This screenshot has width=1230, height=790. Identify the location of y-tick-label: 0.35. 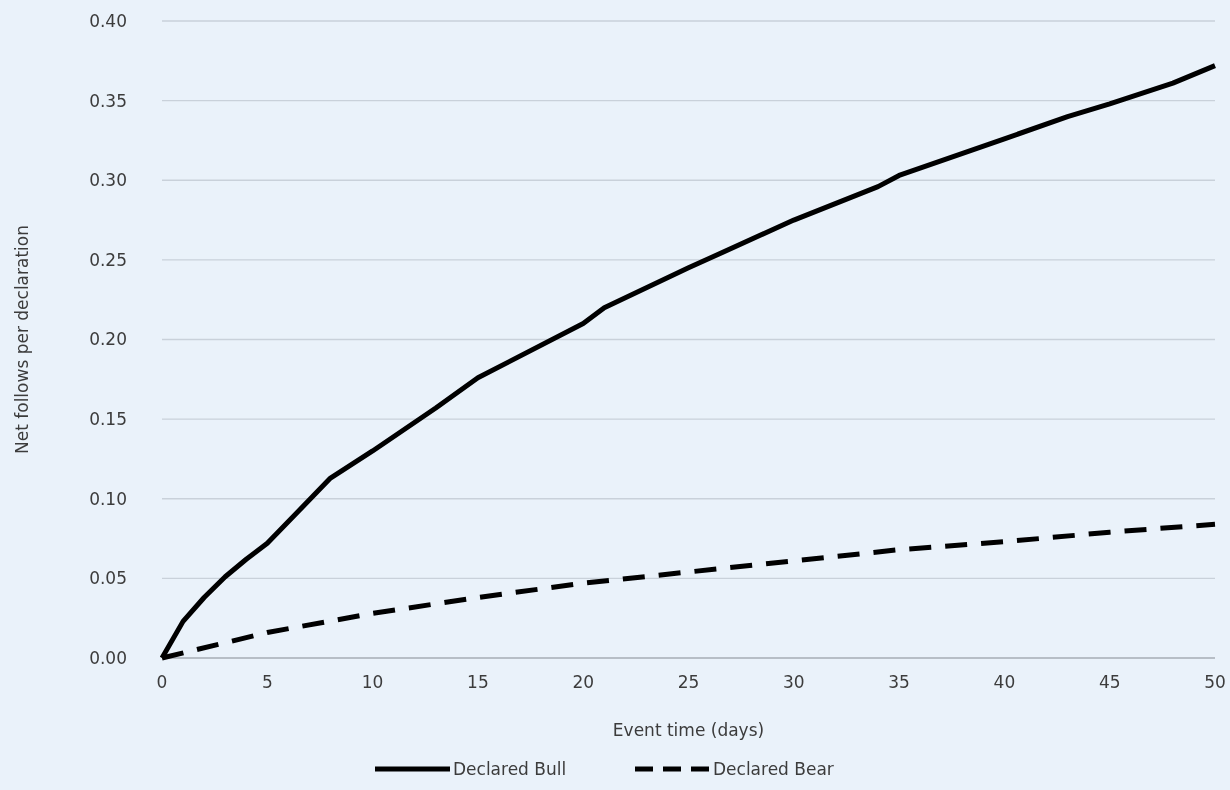
(108, 100).